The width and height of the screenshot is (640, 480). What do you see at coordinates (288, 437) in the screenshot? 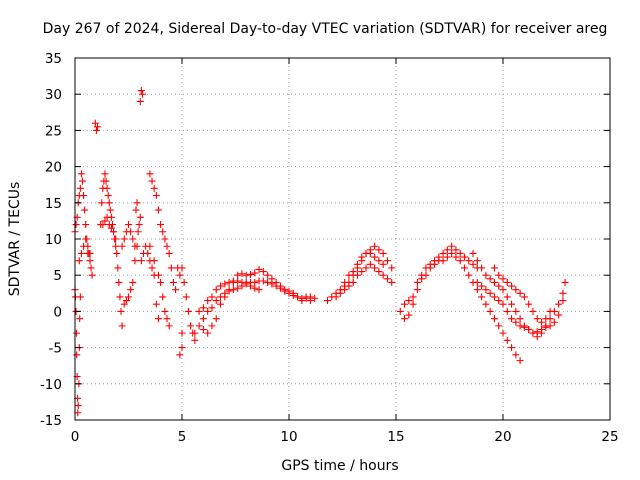
I see `x-tick-label: 10` at bounding box center [288, 437].